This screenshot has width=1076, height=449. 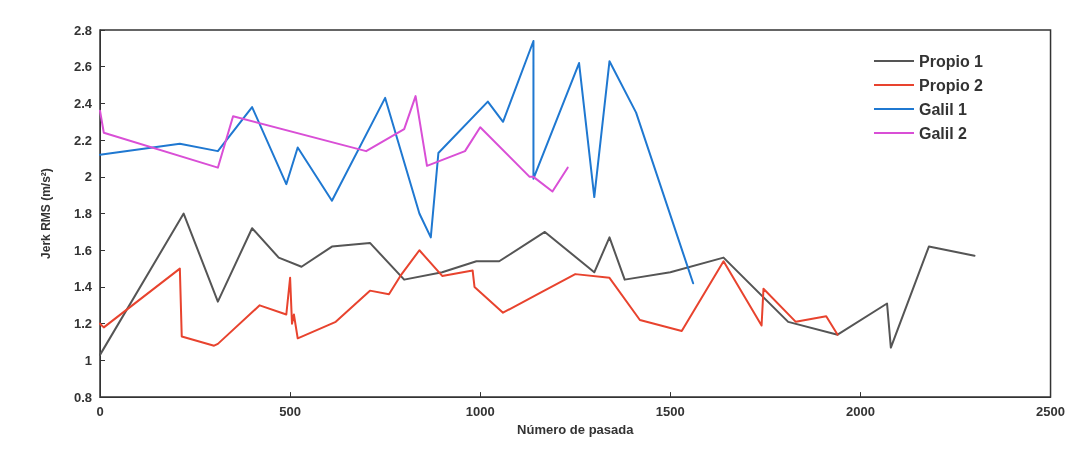 What do you see at coordinates (83, 287) in the screenshot?
I see `y-tick-label: 1.4` at bounding box center [83, 287].